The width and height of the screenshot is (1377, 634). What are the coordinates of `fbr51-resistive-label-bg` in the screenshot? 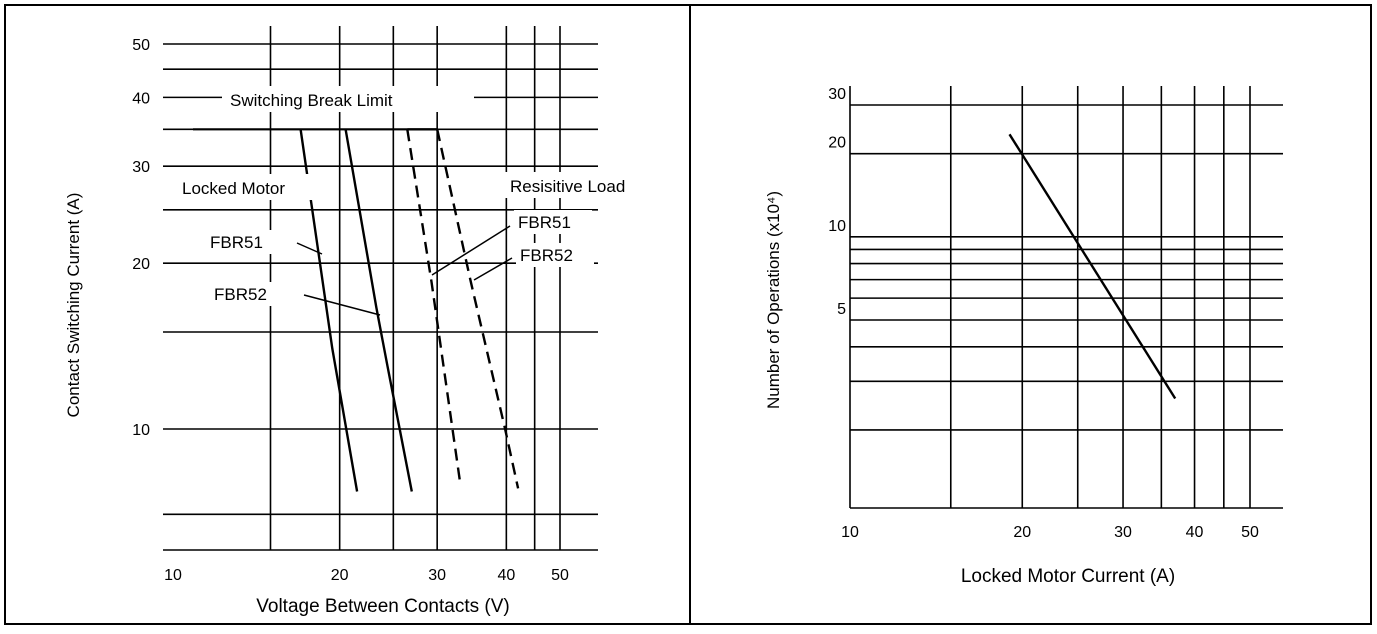 It's located at (553, 222).